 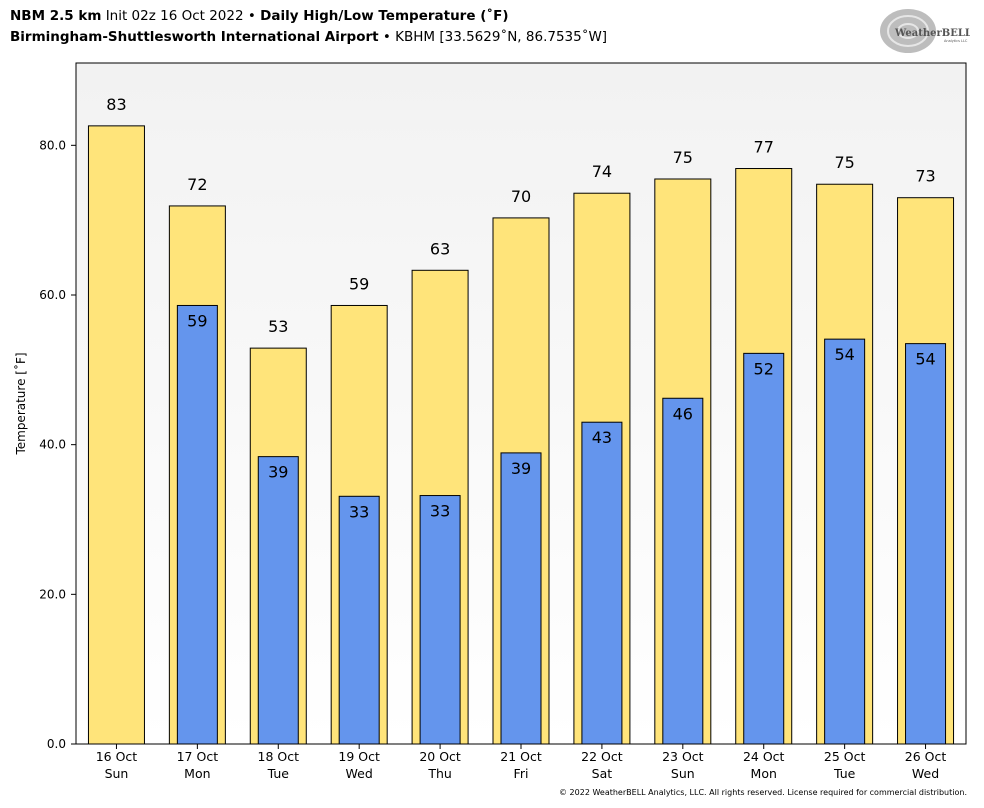 What do you see at coordinates (116, 435) in the screenshot?
I see `high-bar` at bounding box center [116, 435].